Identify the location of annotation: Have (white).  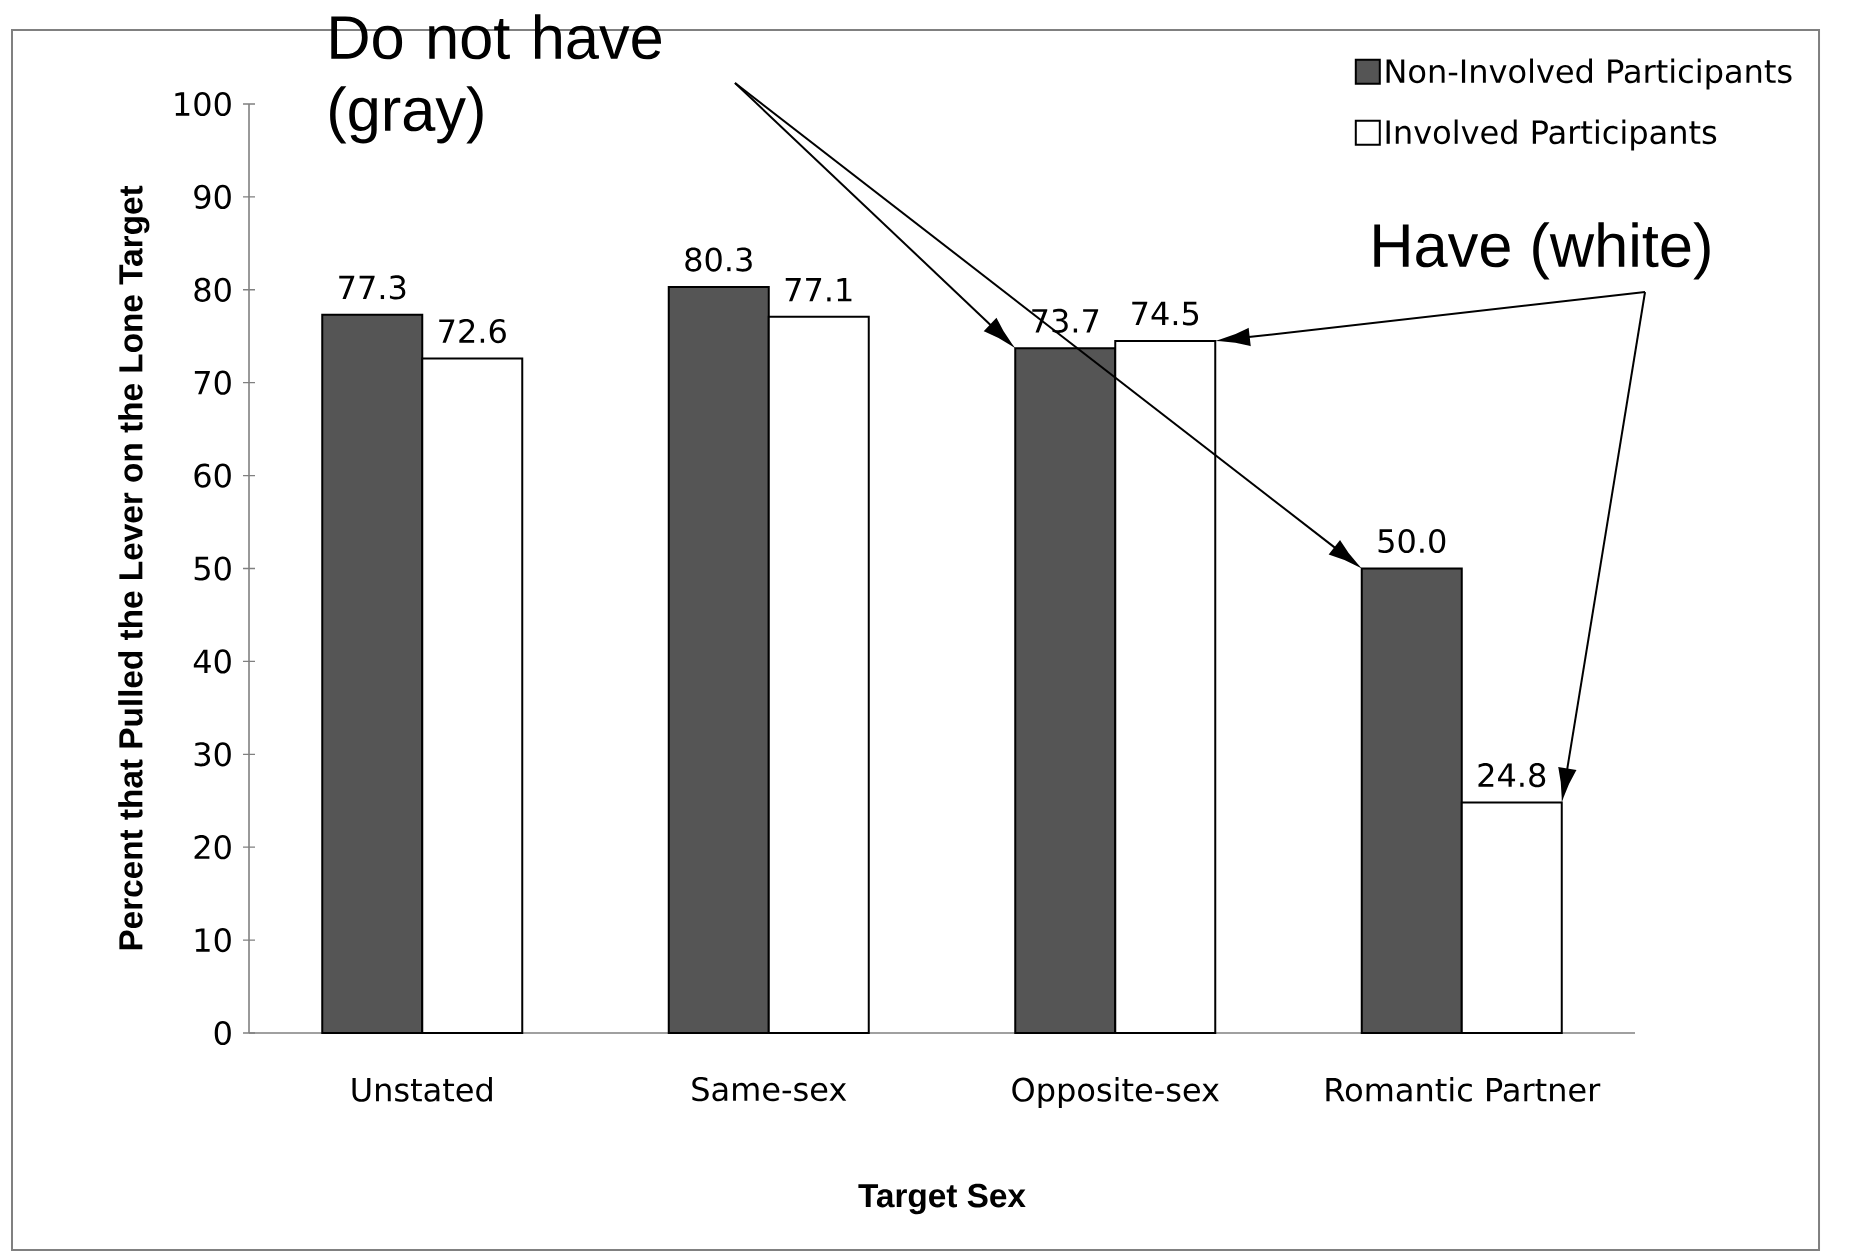
(1542, 251).